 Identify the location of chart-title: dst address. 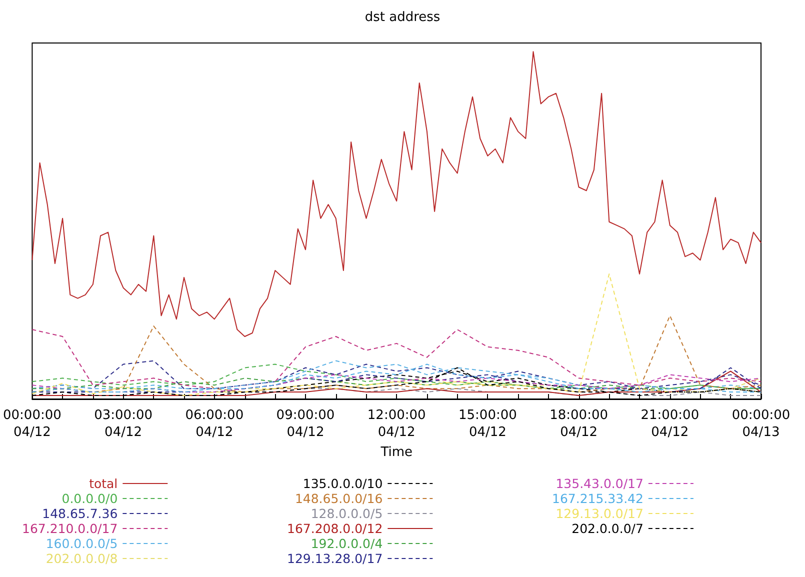
(402, 17).